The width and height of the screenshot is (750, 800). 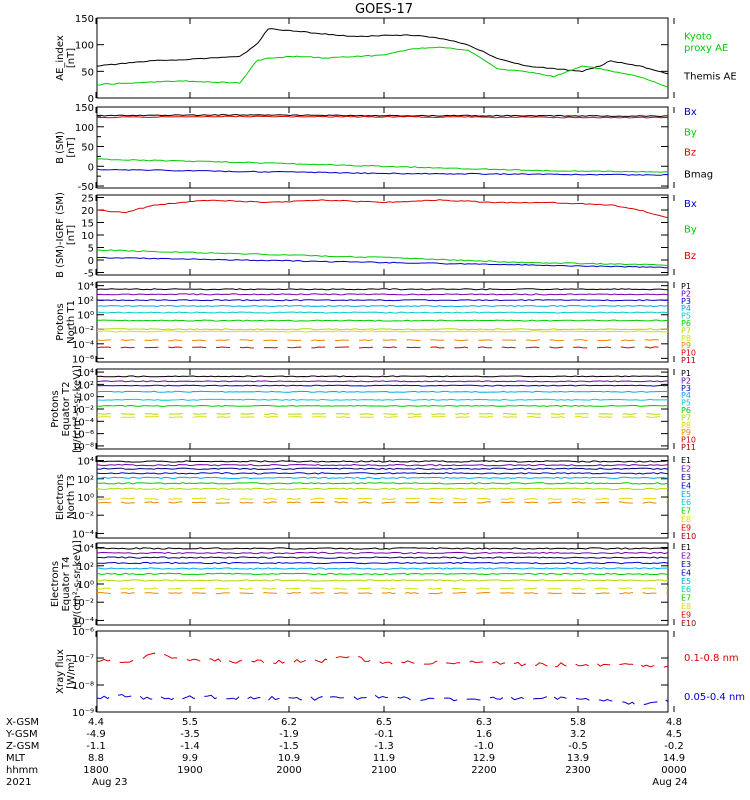 I want to click on x-axis-value: 6.3, so click(x=484, y=722).